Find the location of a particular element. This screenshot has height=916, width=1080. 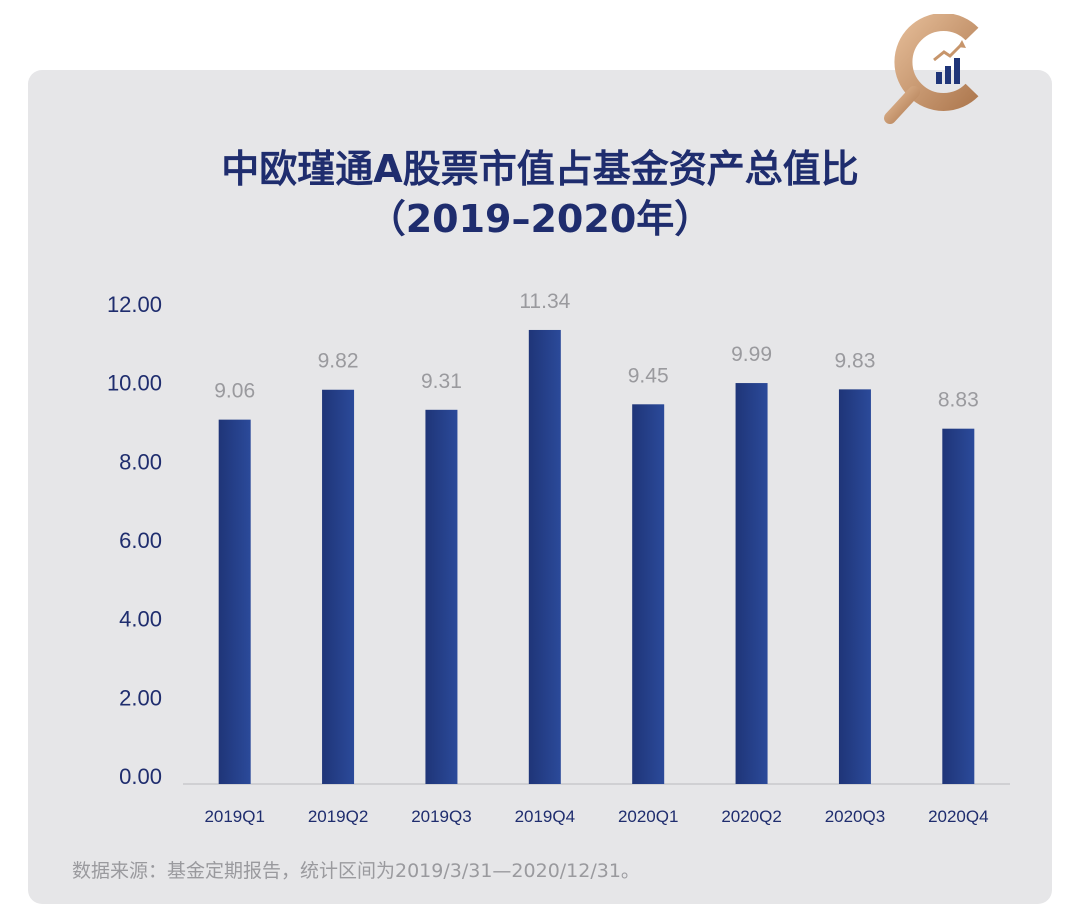

data-label: 9.82 is located at coordinates (338, 361).